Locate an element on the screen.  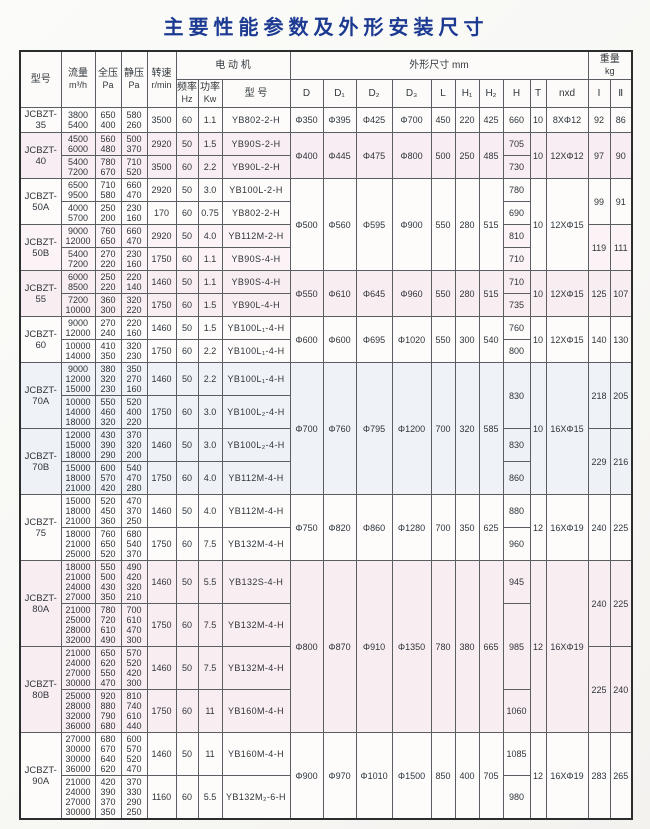
dim-d3-cell: Φ960 is located at coordinates (411, 293).